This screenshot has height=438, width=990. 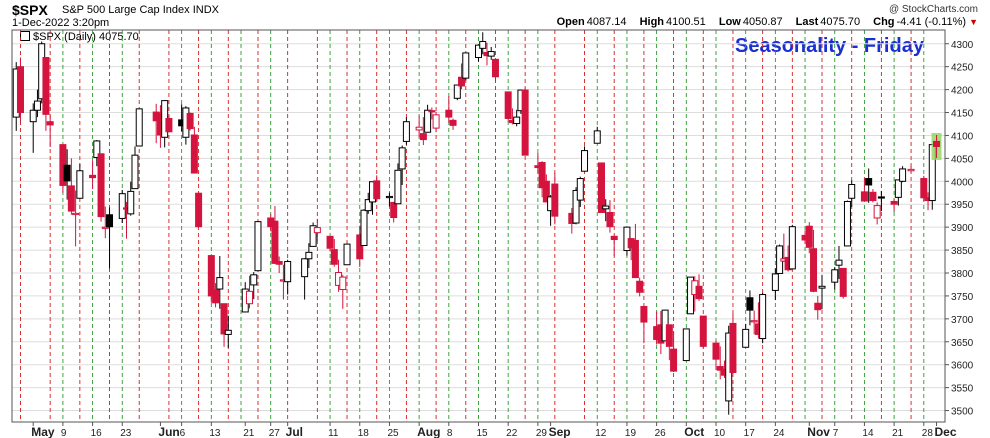 What do you see at coordinates (694, 431) in the screenshot?
I see `x-tick-label: Oct` at bounding box center [694, 431].